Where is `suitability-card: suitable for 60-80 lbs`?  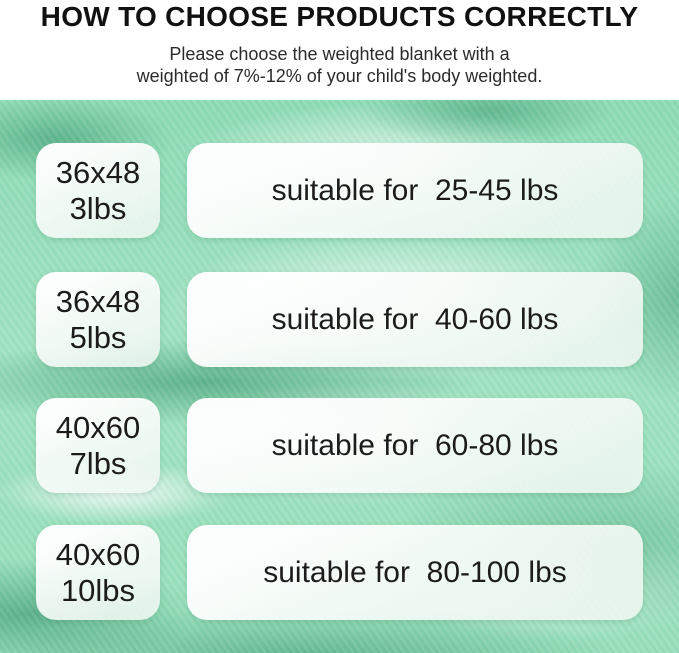
suitability-card: suitable for 60-80 lbs is located at coordinates (415, 445).